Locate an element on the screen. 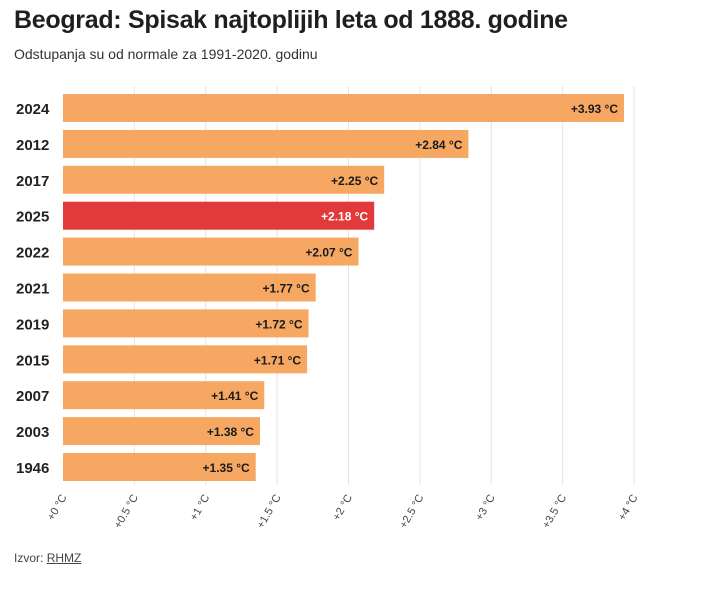 Image resolution: width=701 pixels, height=593 pixels. data-label: +1.77 °C is located at coordinates (285, 289).